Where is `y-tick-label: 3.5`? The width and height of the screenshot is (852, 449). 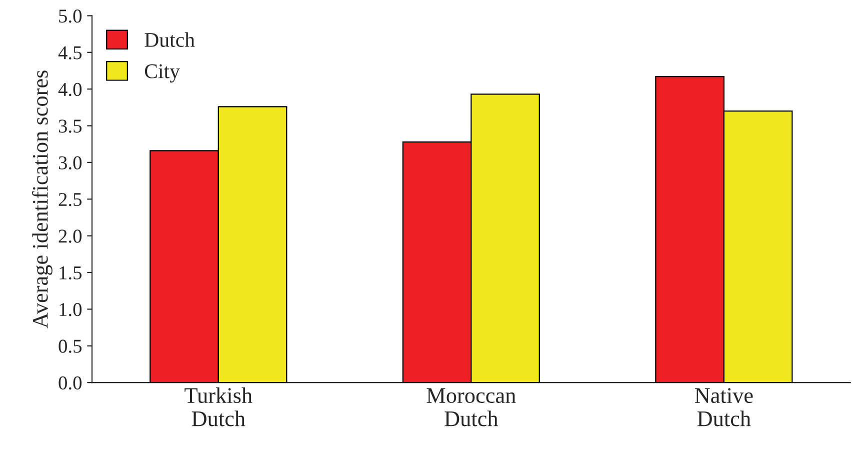 y-tick-label: 3.5 is located at coordinates (70, 126).